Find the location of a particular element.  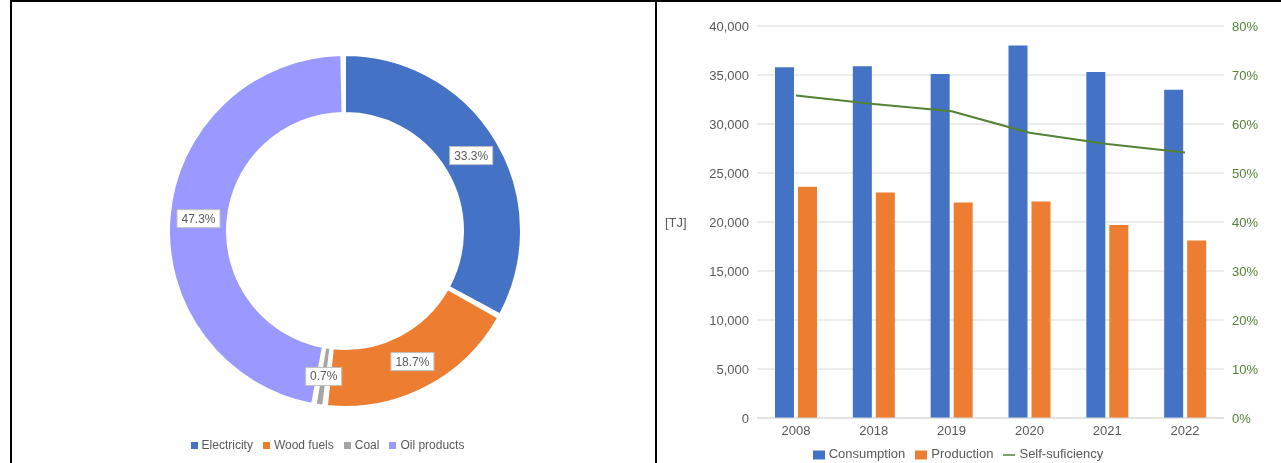

data-label: 18.7% is located at coordinates (412, 361).